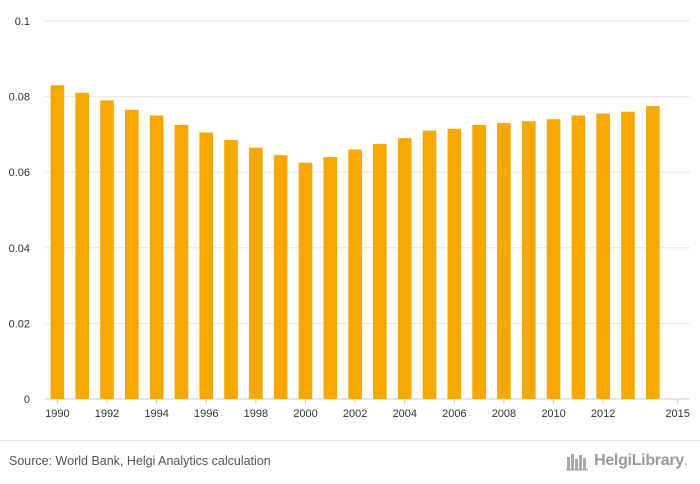  I want to click on x-tick-label: 1992, so click(107, 414).